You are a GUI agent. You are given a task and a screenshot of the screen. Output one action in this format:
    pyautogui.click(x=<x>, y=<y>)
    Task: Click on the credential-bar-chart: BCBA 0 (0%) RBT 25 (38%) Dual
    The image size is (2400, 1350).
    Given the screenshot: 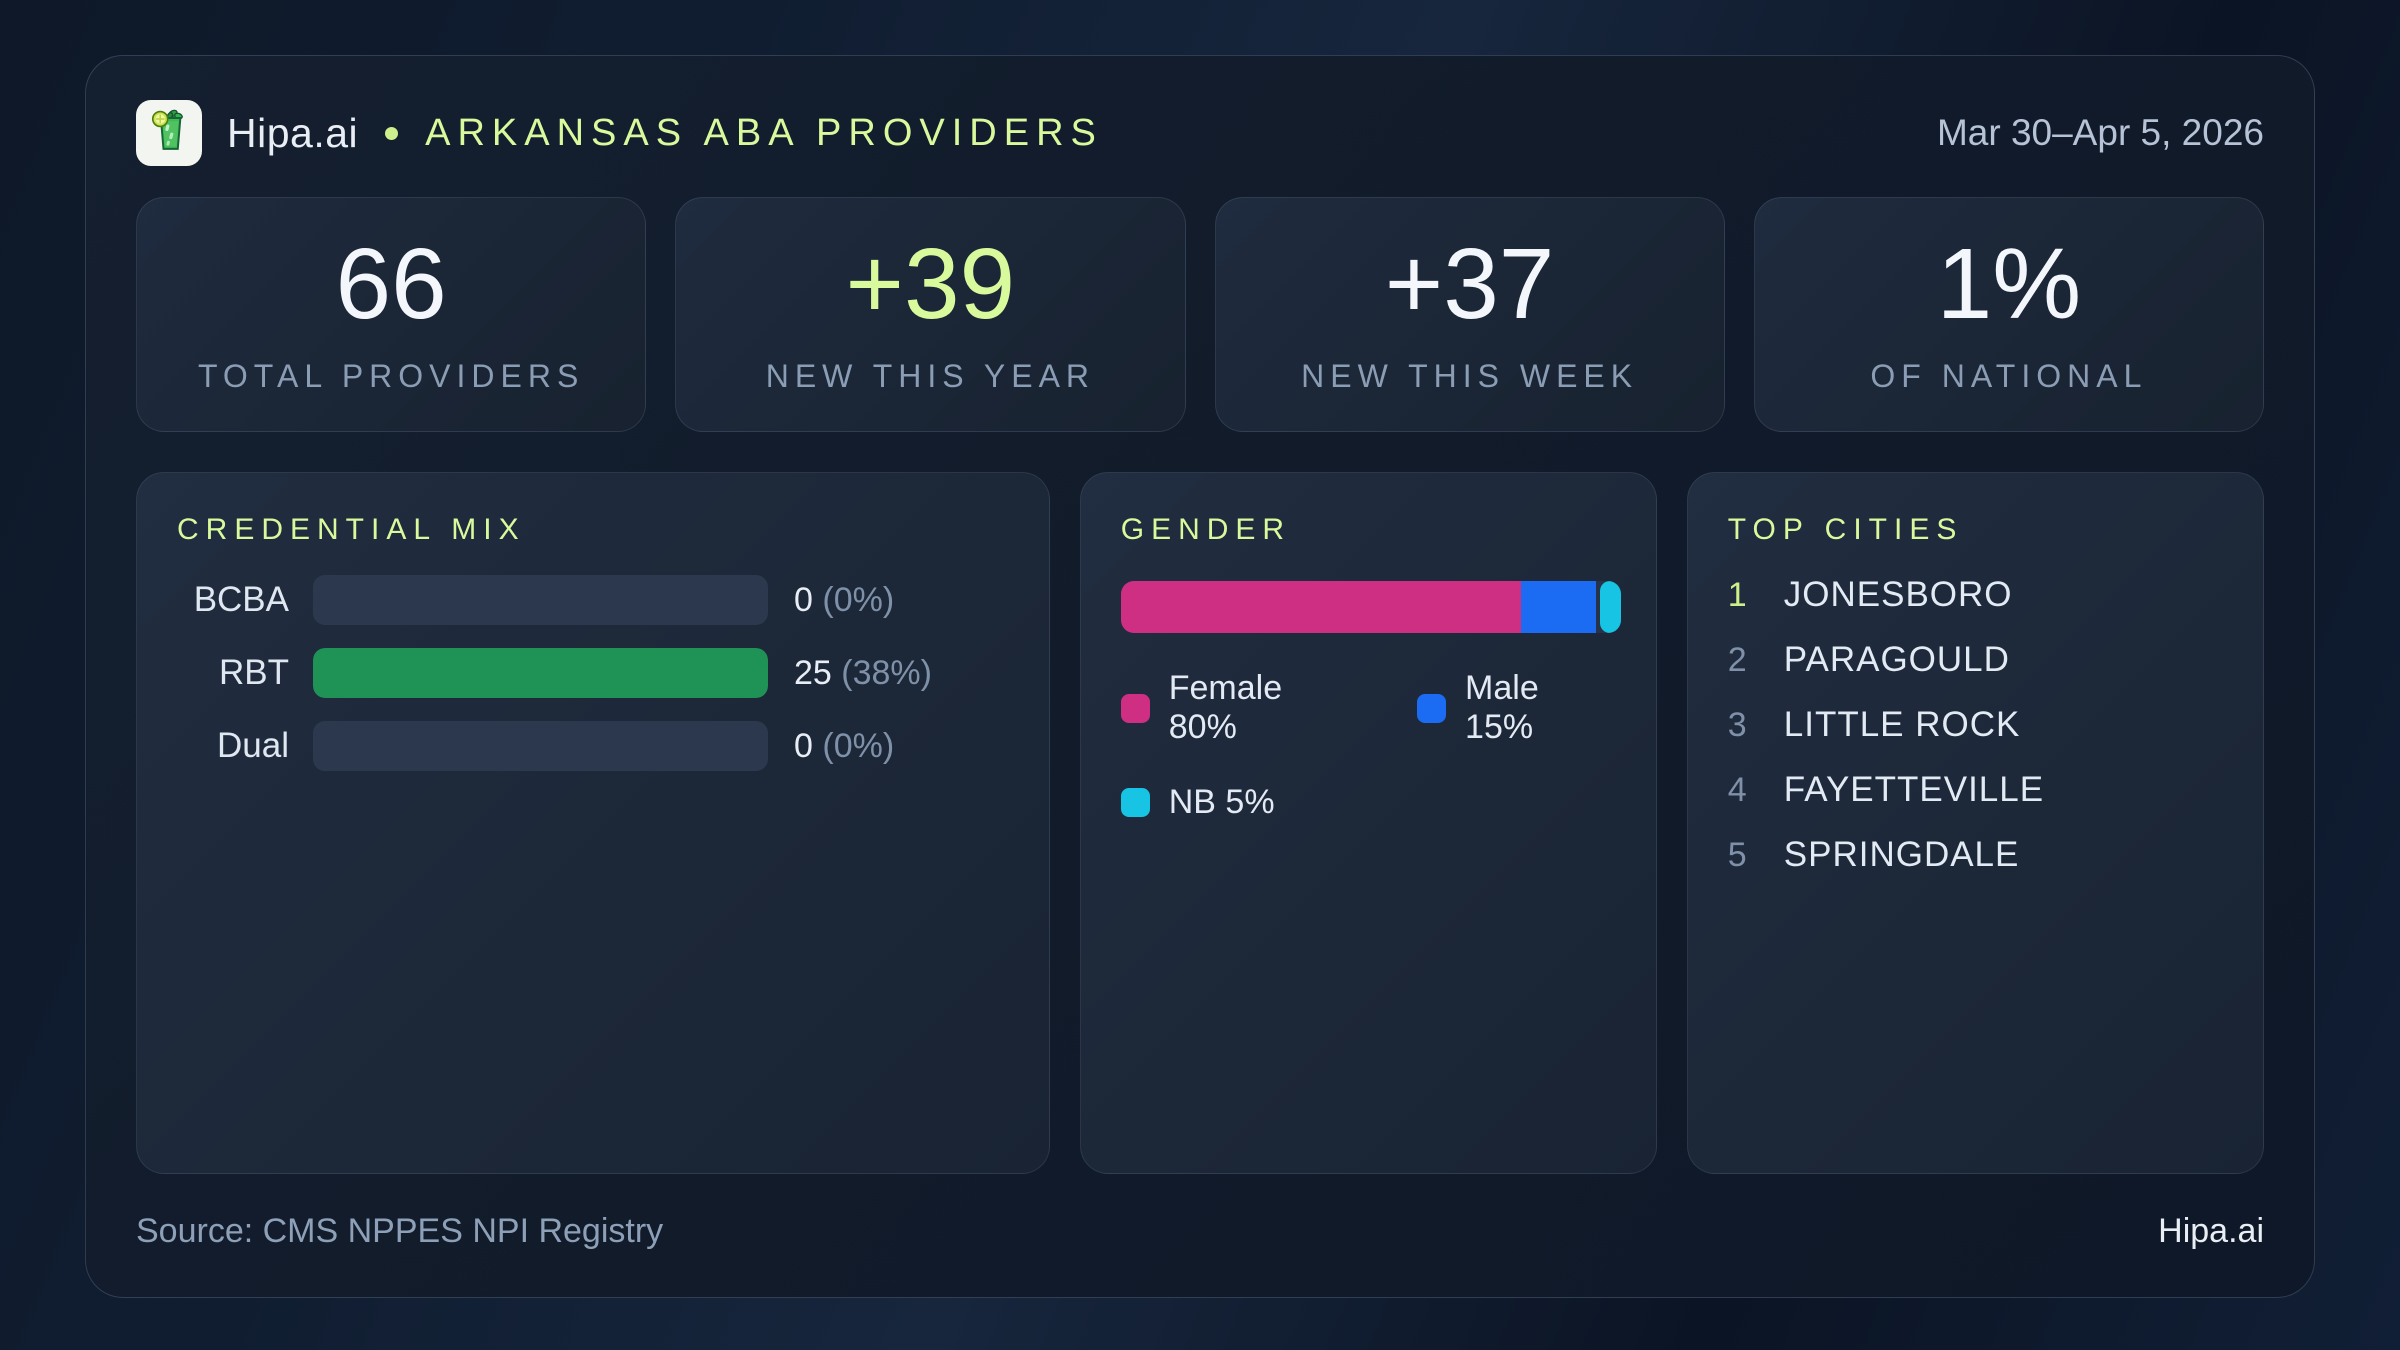 What is the action you would take?
    pyautogui.click(x=593, y=673)
    